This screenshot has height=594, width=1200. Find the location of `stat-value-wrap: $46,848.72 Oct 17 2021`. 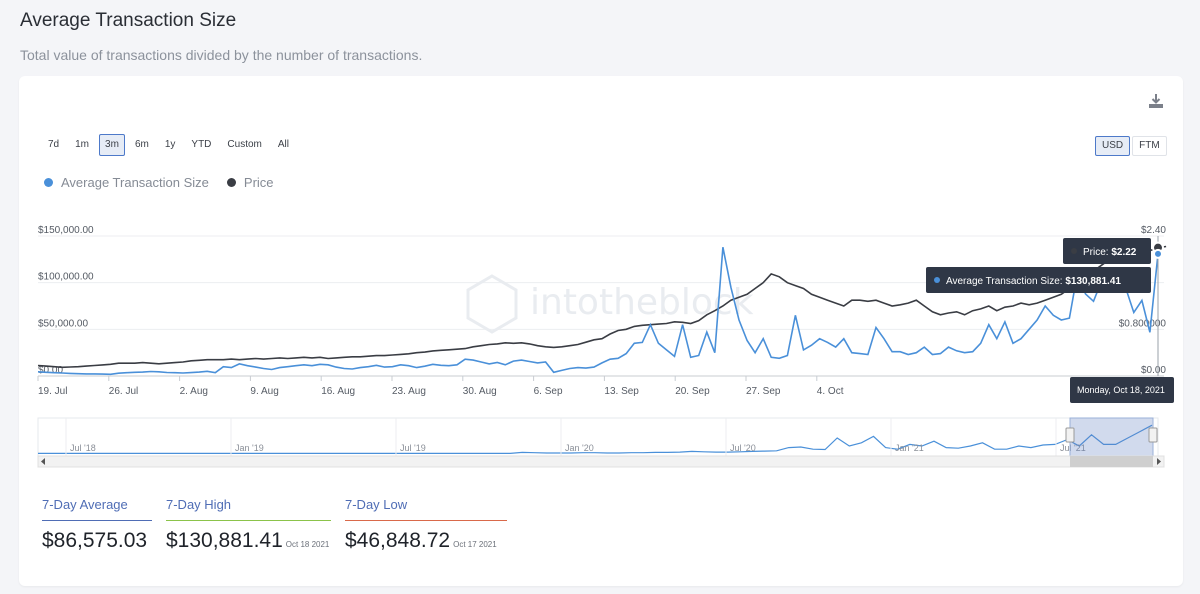

stat-value-wrap: $46,848.72 Oct 17 2021 is located at coordinates (426, 541).